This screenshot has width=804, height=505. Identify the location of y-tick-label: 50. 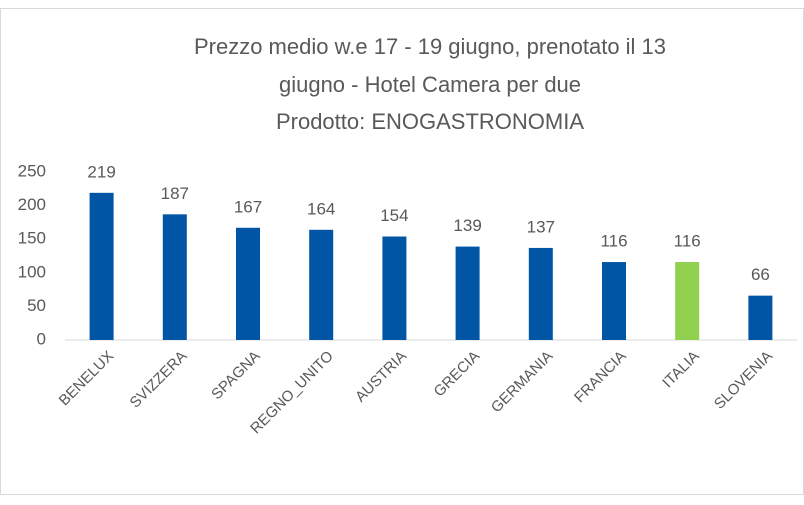
(36, 305).